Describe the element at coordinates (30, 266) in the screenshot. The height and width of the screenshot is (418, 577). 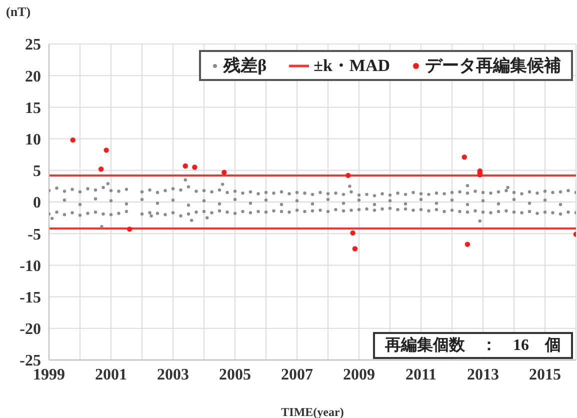
I see `y-tick-label: -10` at that location.